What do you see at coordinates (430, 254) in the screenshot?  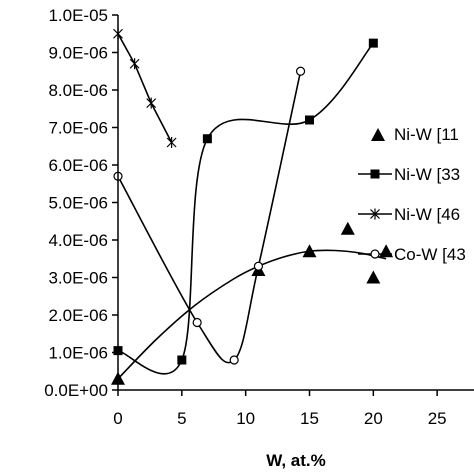 I see `legend-label: Co-W [43` at bounding box center [430, 254].